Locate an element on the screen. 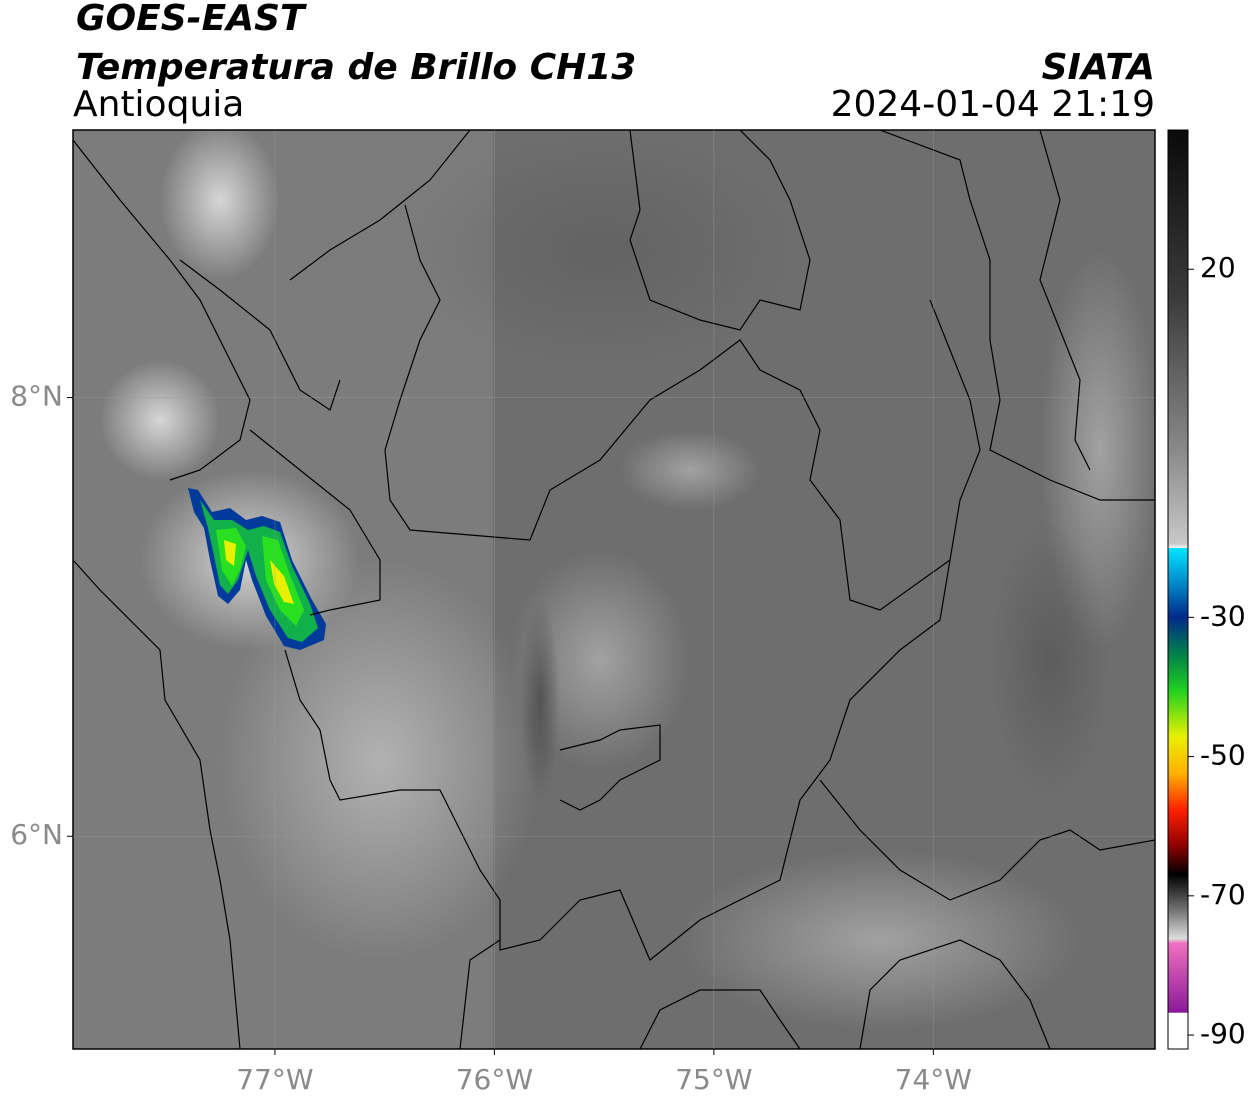 This screenshot has width=1252, height=1099. x-tick-label: 74°W is located at coordinates (933, 1079).